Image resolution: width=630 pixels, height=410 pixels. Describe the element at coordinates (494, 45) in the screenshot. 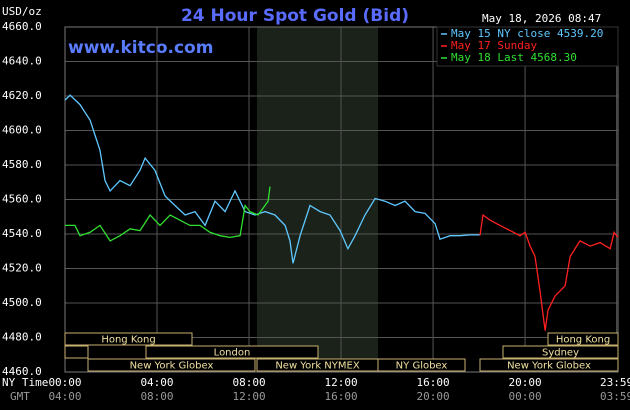

I see `legend-label: May 17 Sunday` at that location.